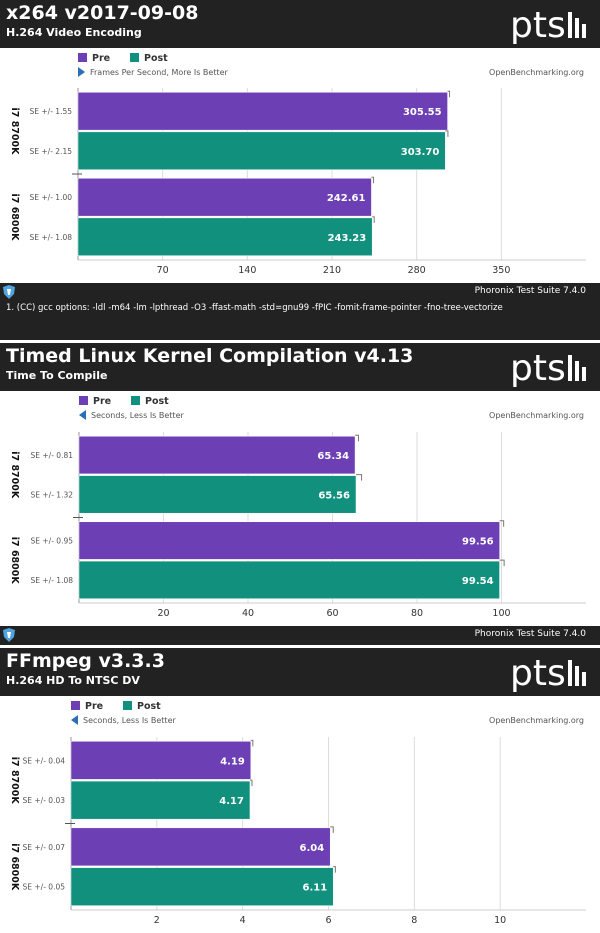  Describe the element at coordinates (333, 456) in the screenshot. I see `bar-value-label: 65.34` at that location.